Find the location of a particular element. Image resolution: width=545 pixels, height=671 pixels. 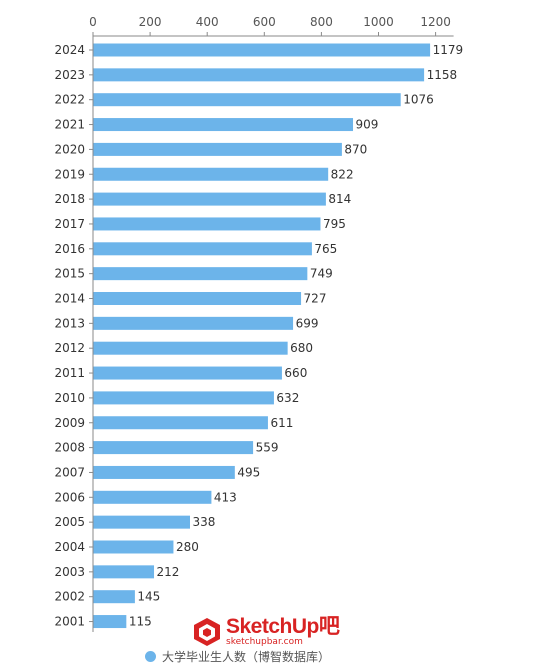

value-label: 559 is located at coordinates (267, 448).